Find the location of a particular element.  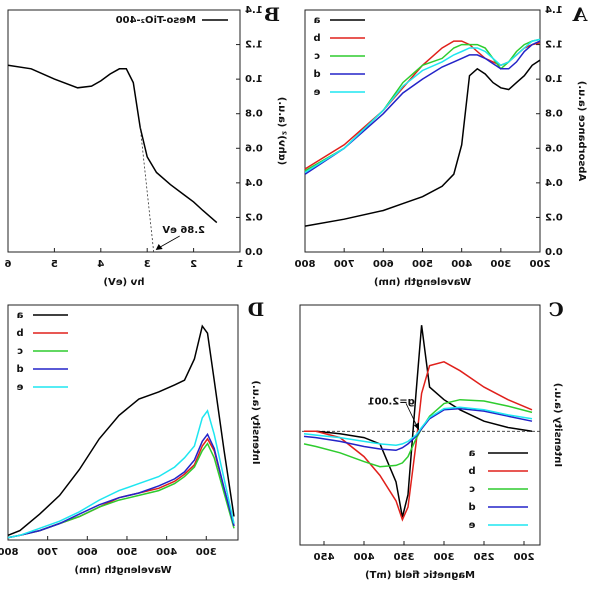

x-tick-label: 6 is located at coordinates (7, 264).